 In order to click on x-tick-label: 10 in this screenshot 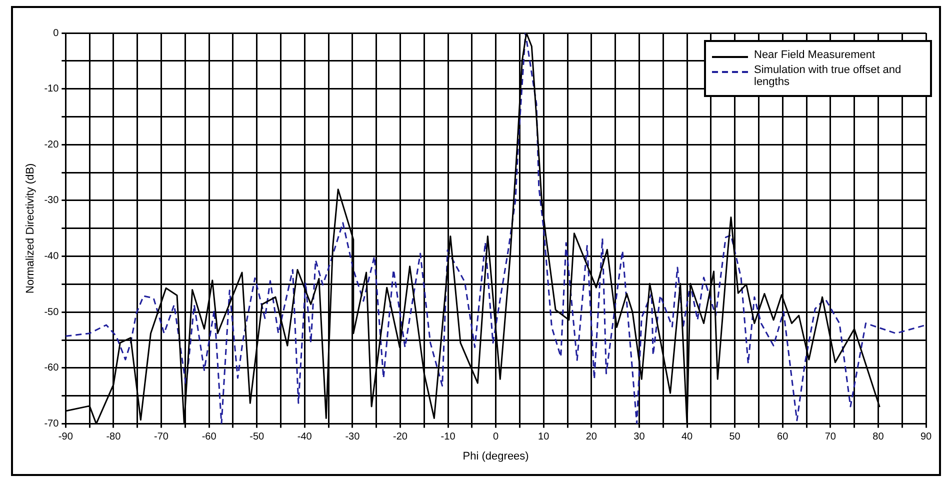, I will do `click(544, 437)`.